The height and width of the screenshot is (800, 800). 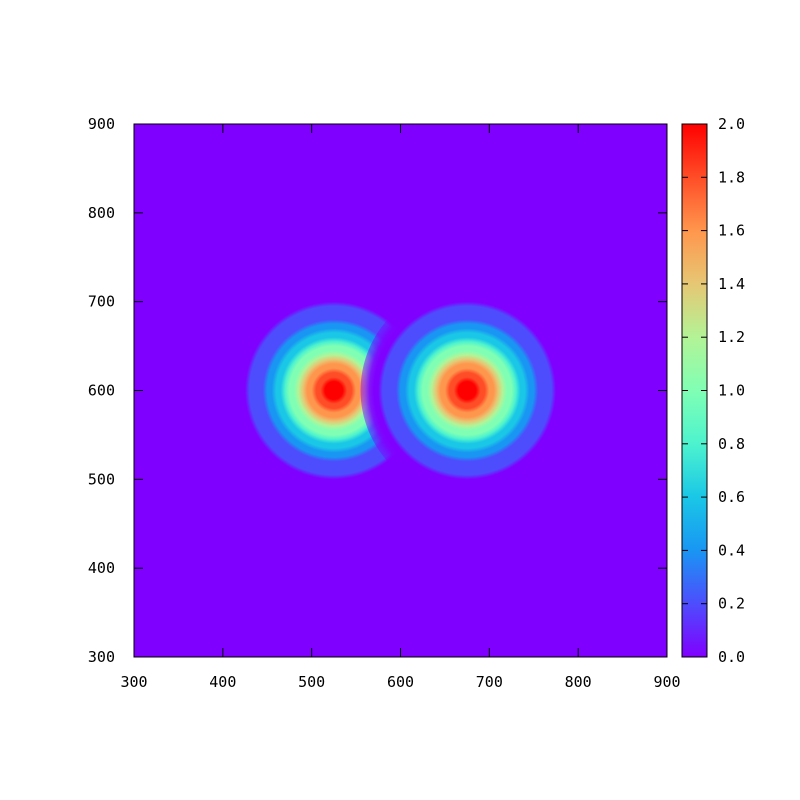 What do you see at coordinates (489, 682) in the screenshot?
I see `x-tick-label: 700` at bounding box center [489, 682].